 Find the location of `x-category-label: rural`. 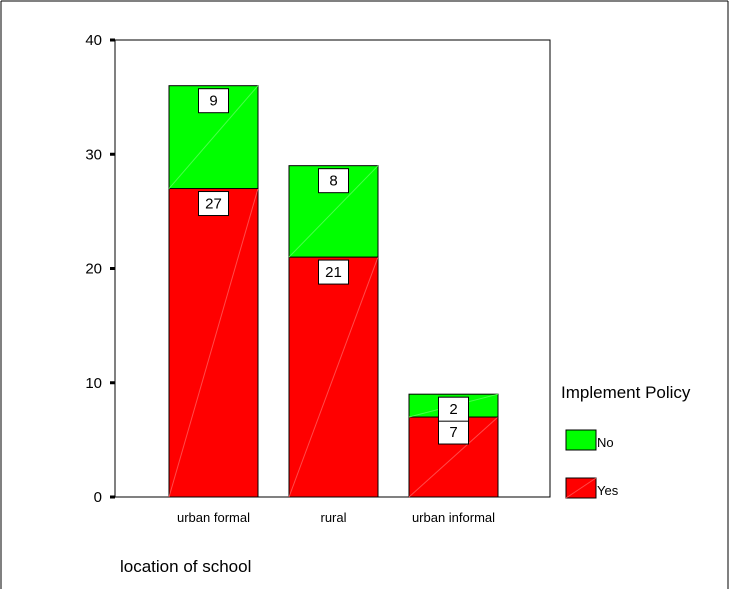

x-category-label: rural is located at coordinates (333, 517).